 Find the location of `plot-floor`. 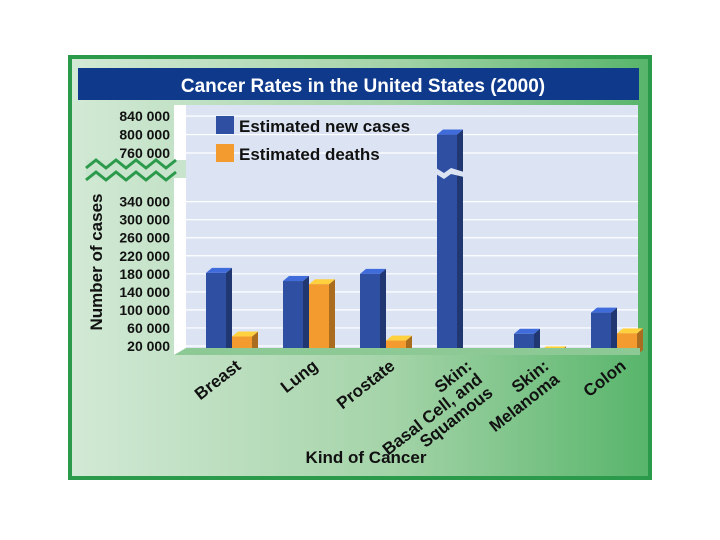

plot-floor is located at coordinates (407, 351).